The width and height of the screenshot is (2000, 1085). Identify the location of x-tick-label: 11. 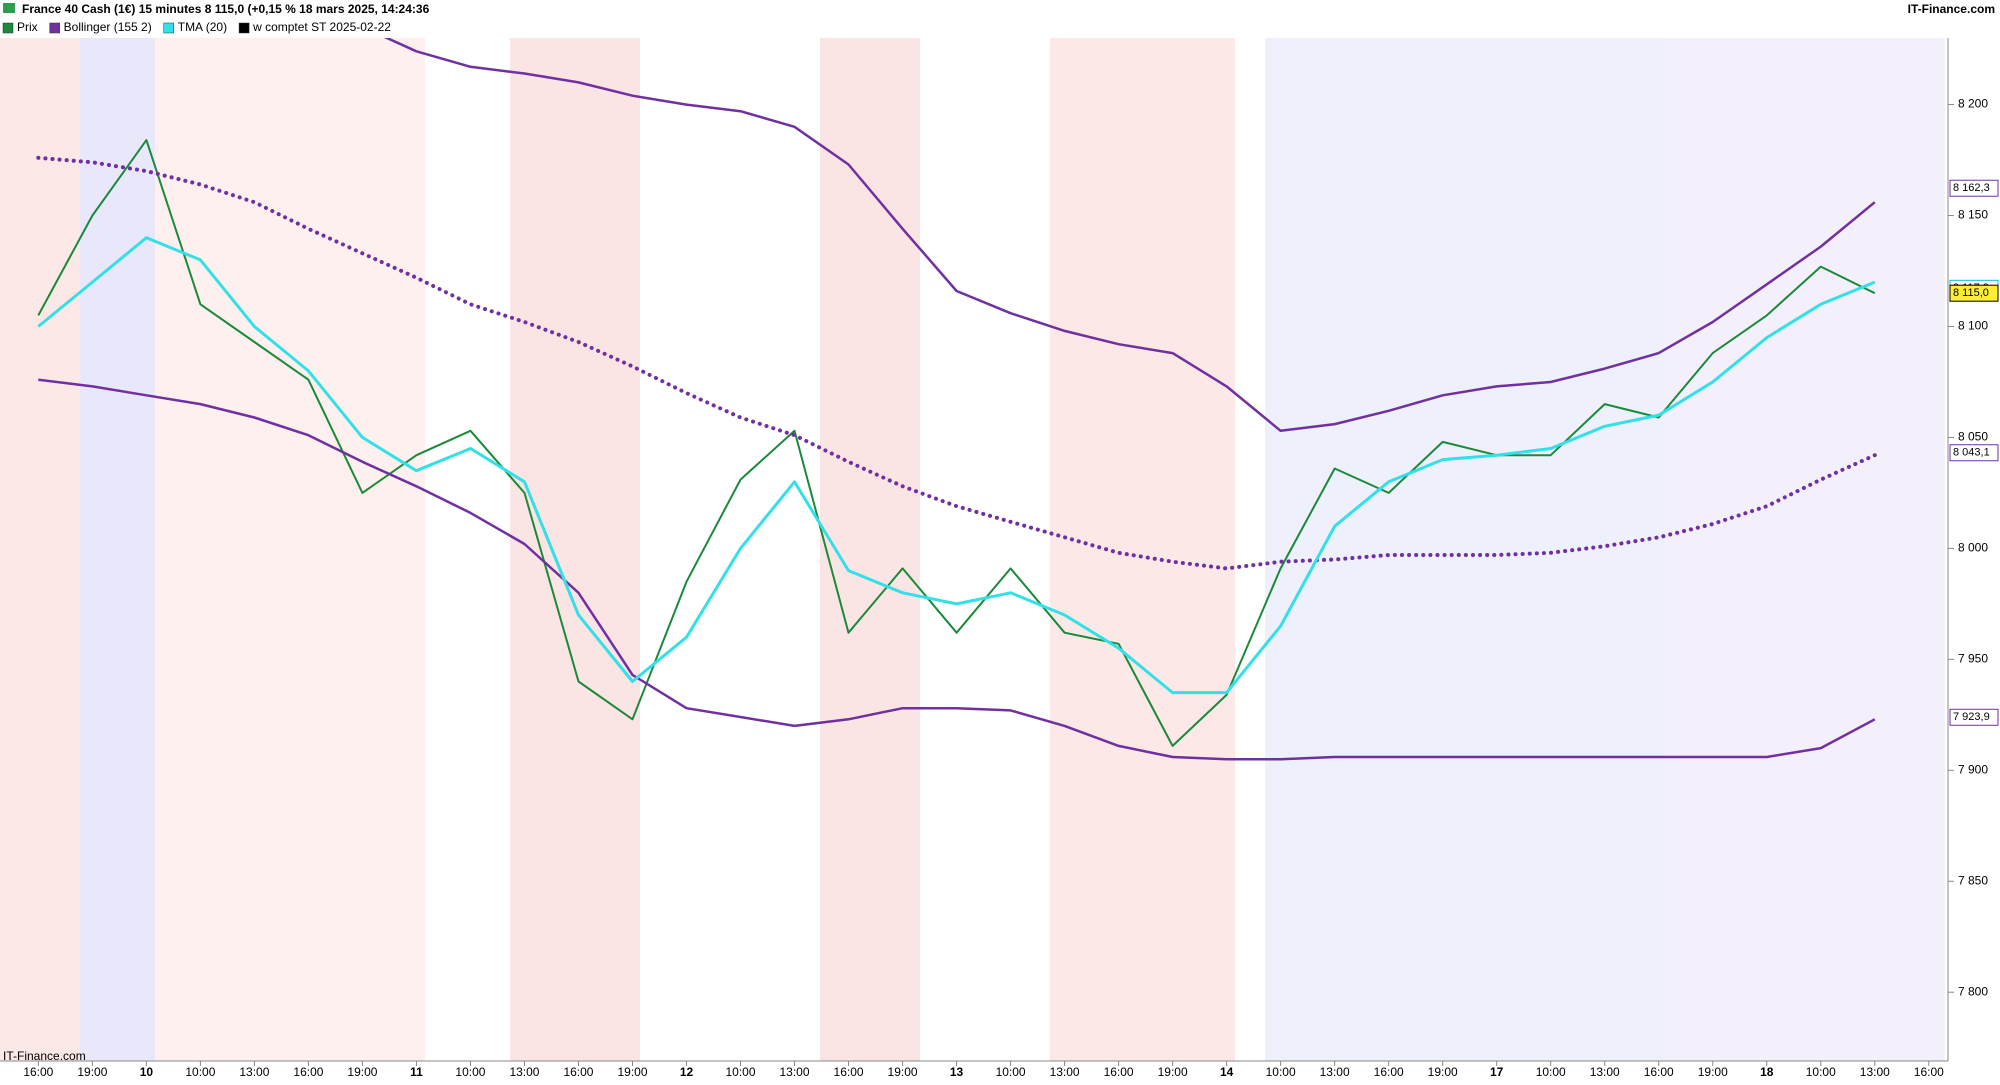
(416, 1072).